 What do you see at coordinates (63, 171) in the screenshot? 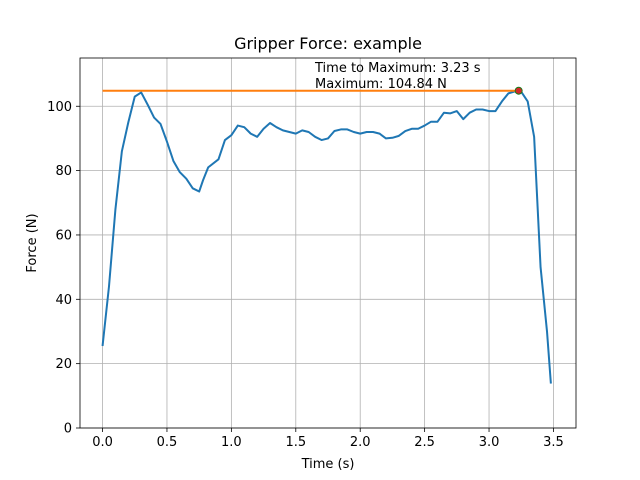
I see `y-tick-label: 80` at bounding box center [63, 171].